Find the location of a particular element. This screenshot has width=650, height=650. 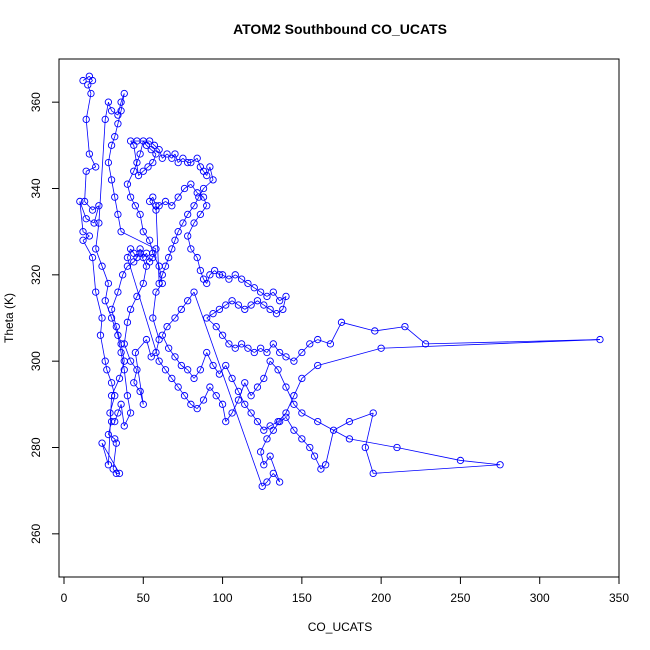

y-axis-label: Theta (K) is located at coordinates (9, 318).